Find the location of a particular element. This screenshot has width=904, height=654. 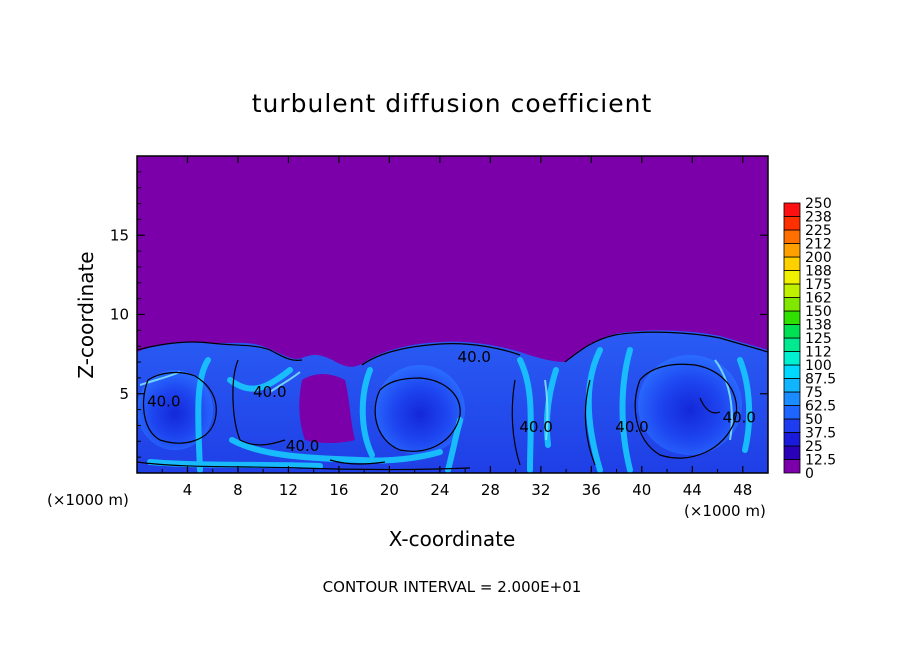

x-axis-label: X-coordinate is located at coordinates (452, 539).